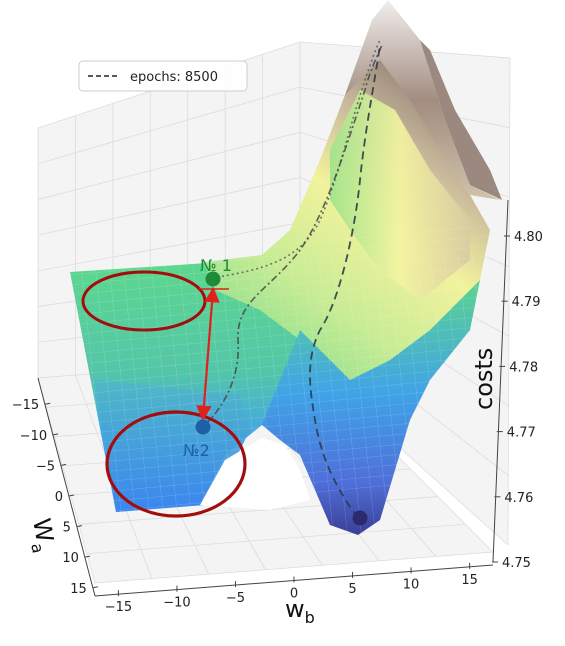 Image resolution: width=565 pixels, height=646 pixels. Describe the element at coordinates (66, 487) in the screenshot. I see `y-axis-line` at that location.